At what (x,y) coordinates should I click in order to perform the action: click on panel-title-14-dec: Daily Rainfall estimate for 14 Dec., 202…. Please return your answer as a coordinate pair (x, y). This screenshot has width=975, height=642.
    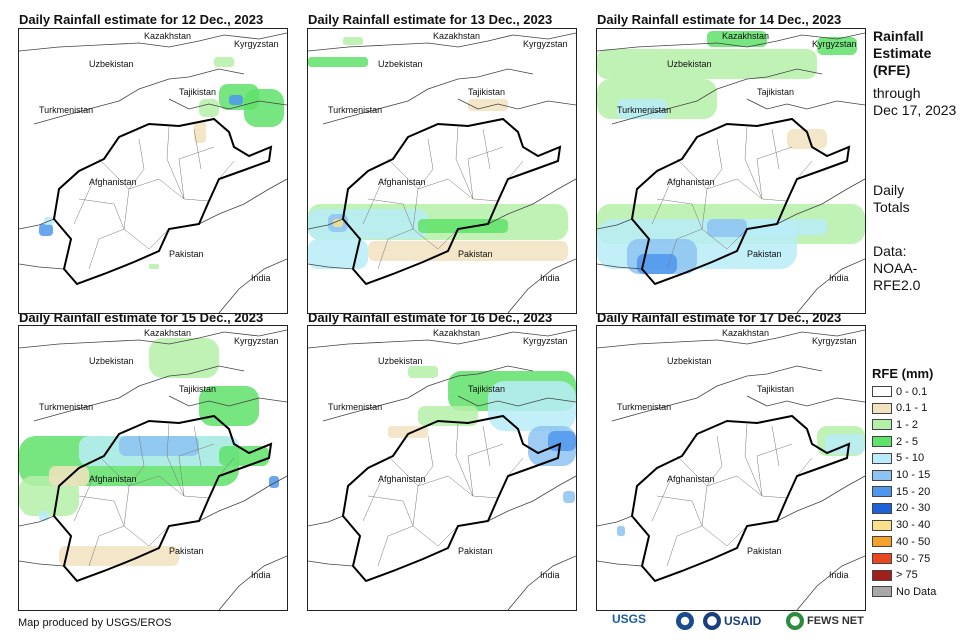
    Looking at the image, I should click on (719, 19).